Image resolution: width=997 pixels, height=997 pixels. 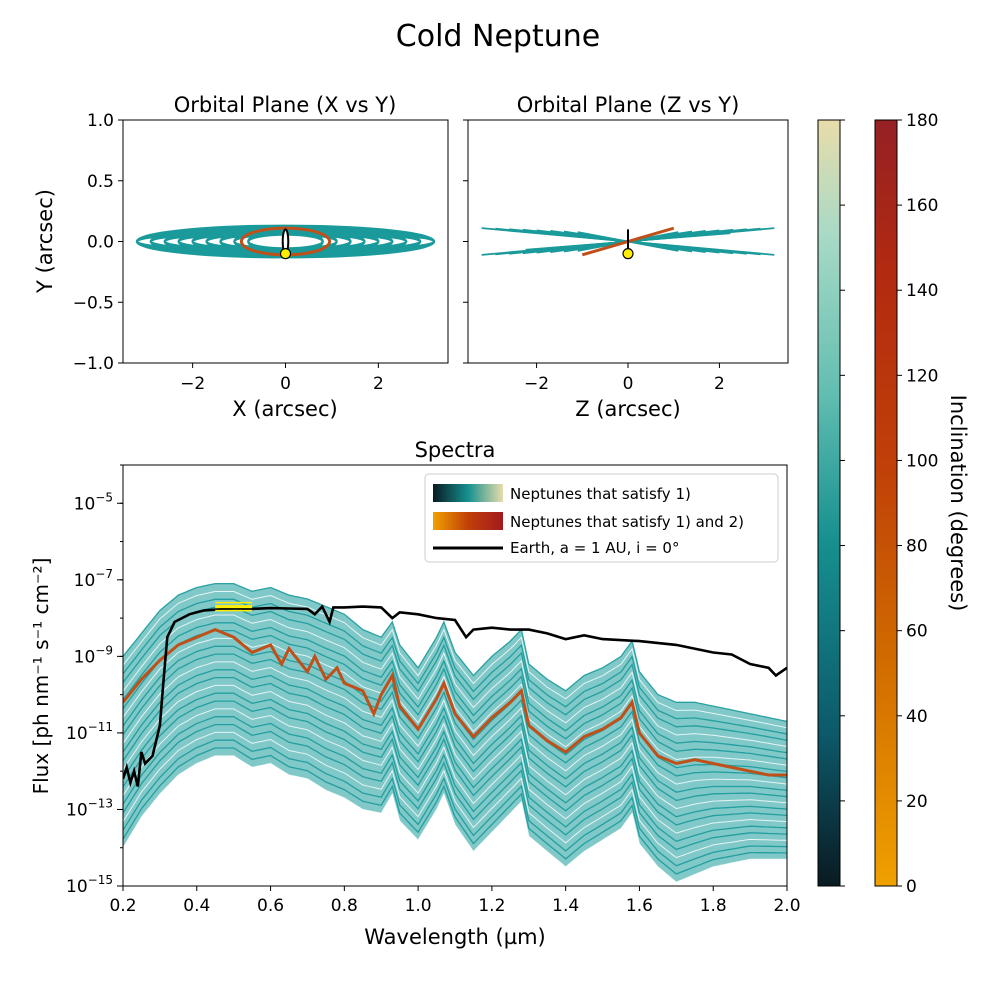 I want to click on legend-swatch-orange, so click(x=468, y=521).